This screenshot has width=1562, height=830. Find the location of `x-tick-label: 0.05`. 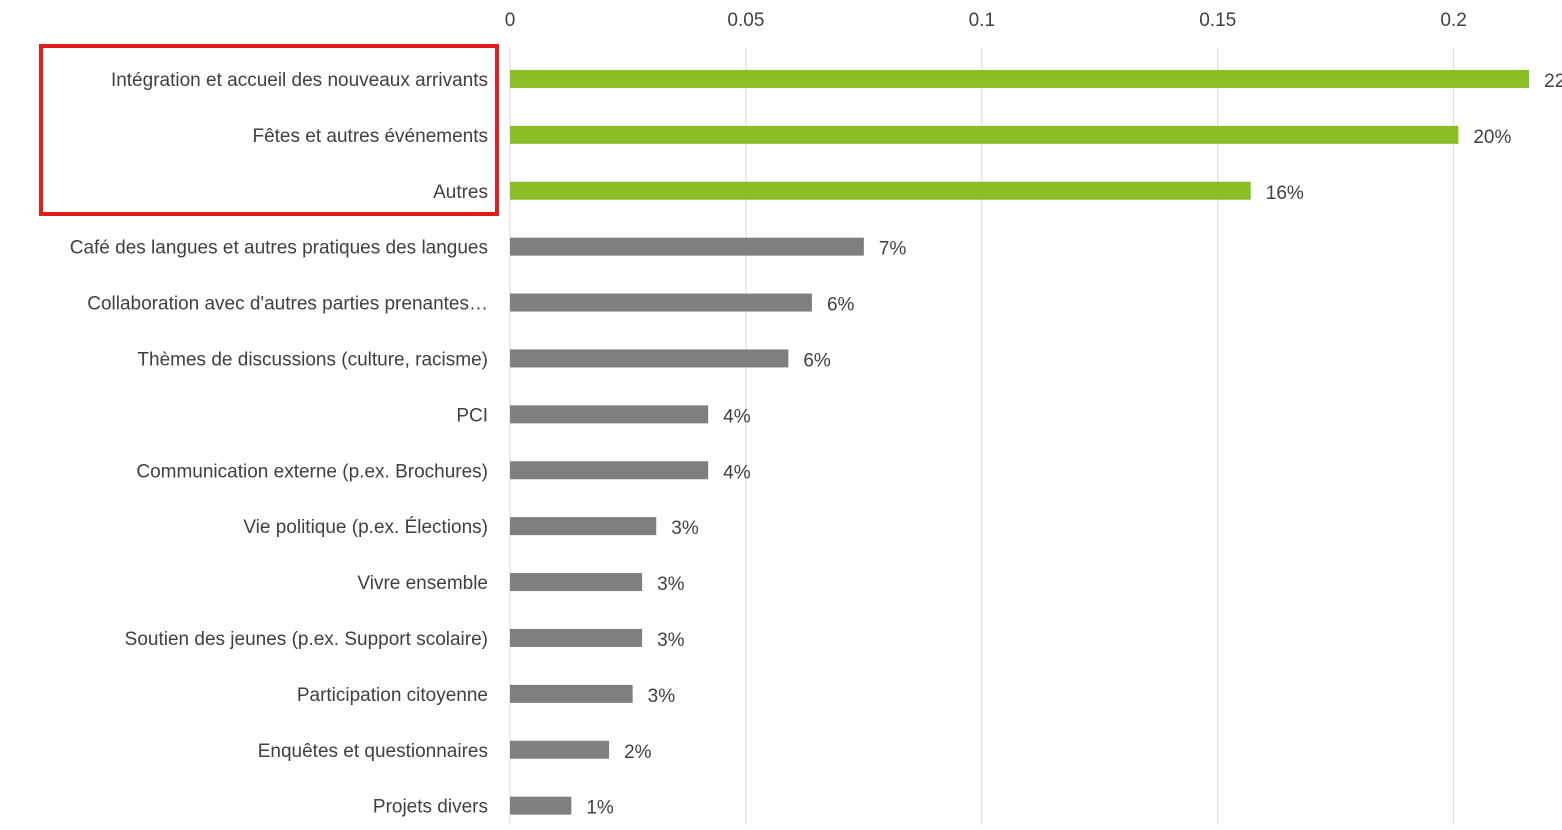

x-tick-label: 0.05 is located at coordinates (745, 20).